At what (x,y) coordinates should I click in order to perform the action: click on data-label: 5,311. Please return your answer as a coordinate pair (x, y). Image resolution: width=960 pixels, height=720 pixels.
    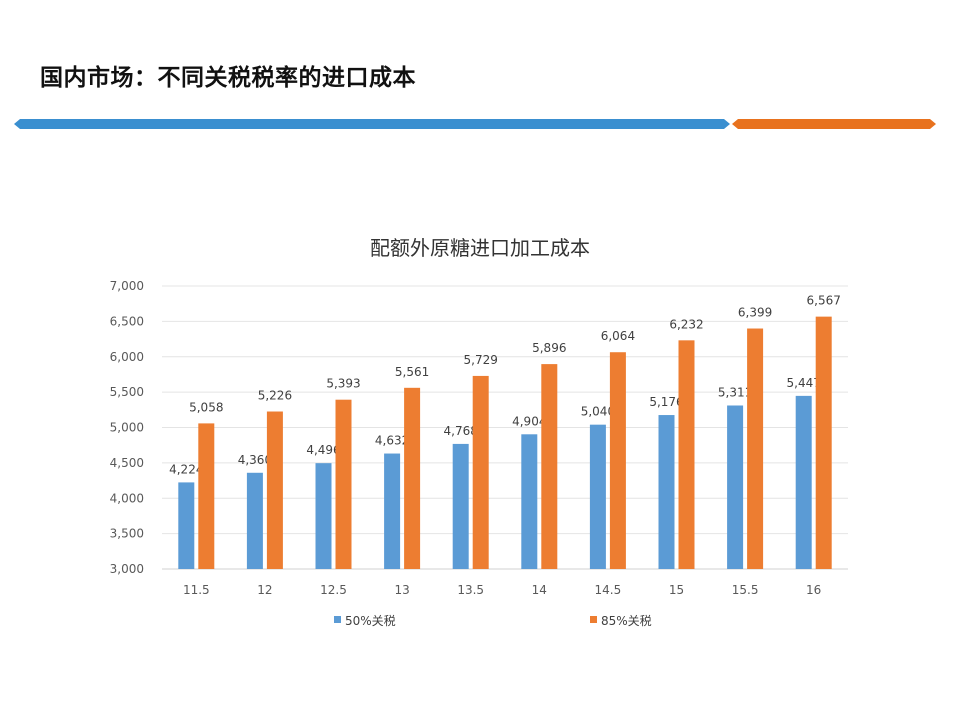
    Looking at the image, I should click on (735, 392).